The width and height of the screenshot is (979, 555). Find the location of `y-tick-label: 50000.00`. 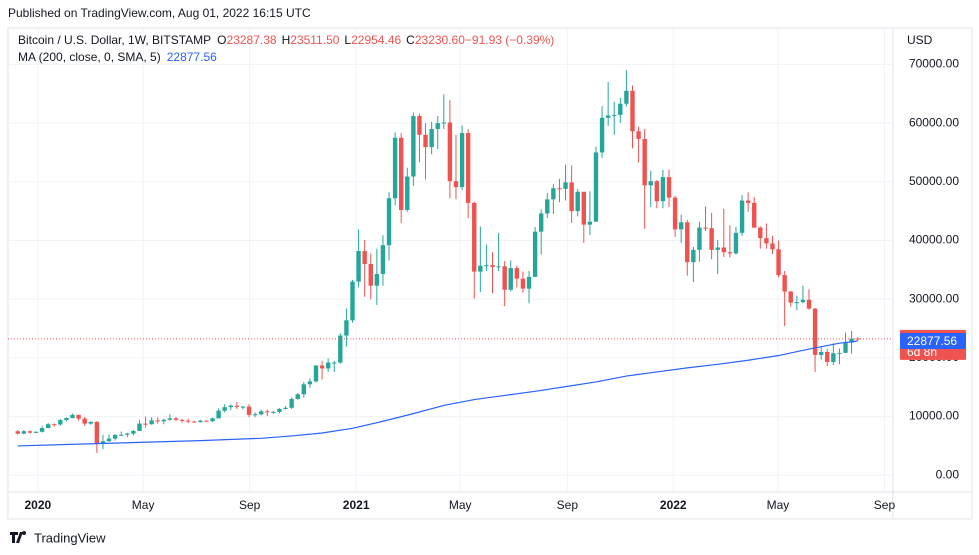

y-tick-label: 50000.00 is located at coordinates (934, 181).